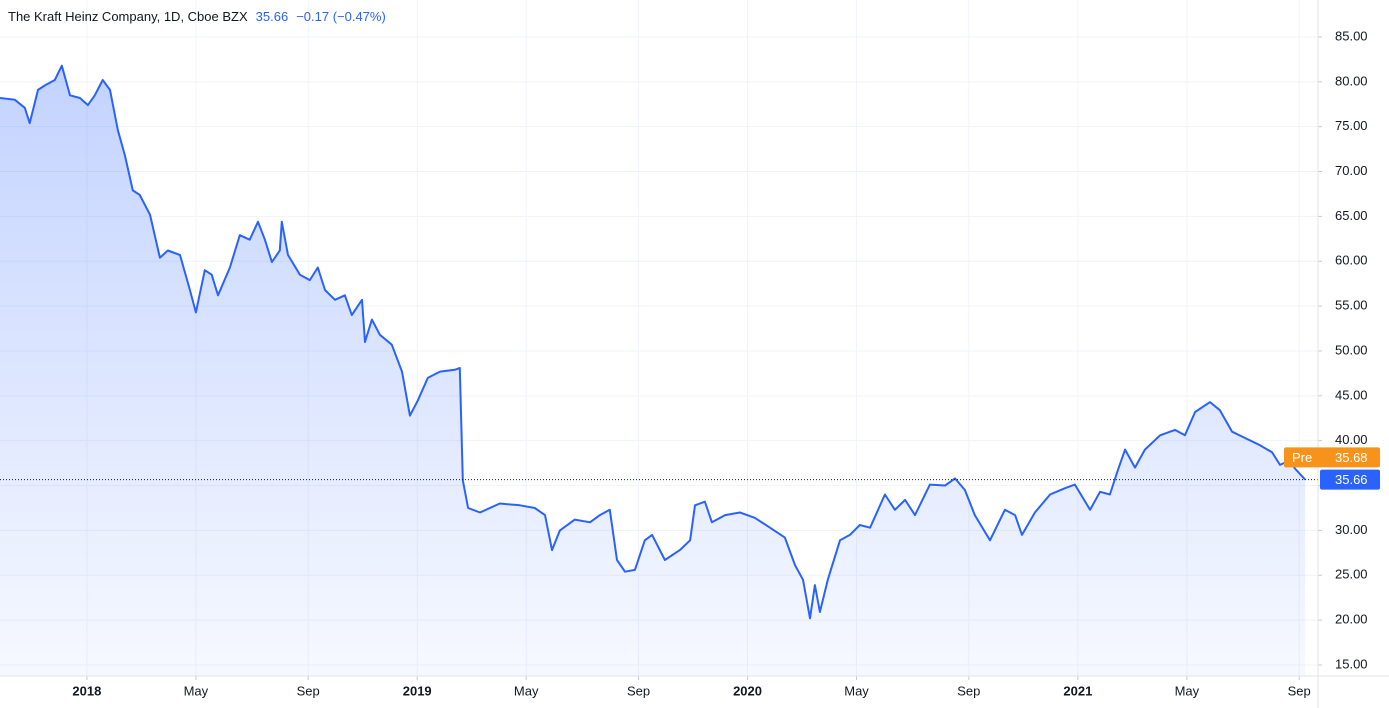 The width and height of the screenshot is (1389, 708). Describe the element at coordinates (272, 16) in the screenshot. I see `last-price: 35.66` at that location.